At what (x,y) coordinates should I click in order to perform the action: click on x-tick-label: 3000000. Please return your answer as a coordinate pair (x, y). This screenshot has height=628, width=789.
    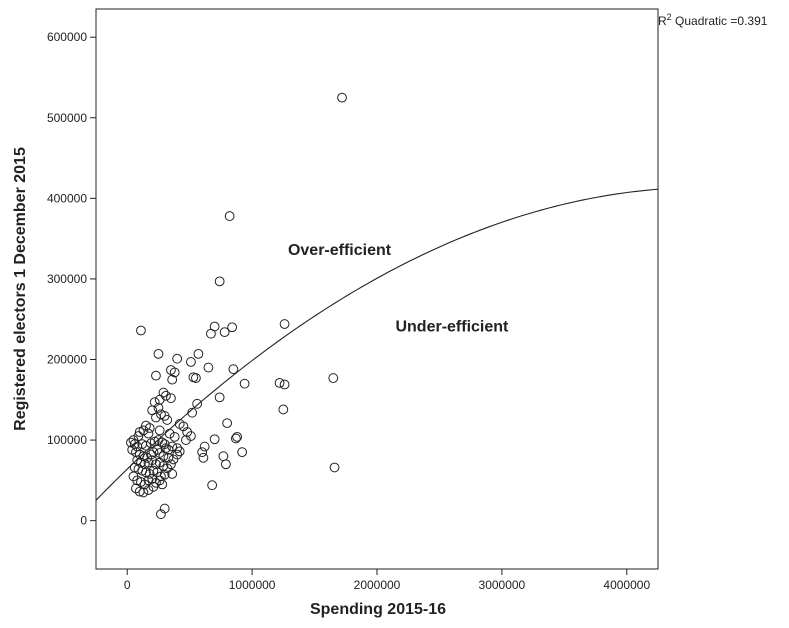
    Looking at the image, I should click on (502, 585).